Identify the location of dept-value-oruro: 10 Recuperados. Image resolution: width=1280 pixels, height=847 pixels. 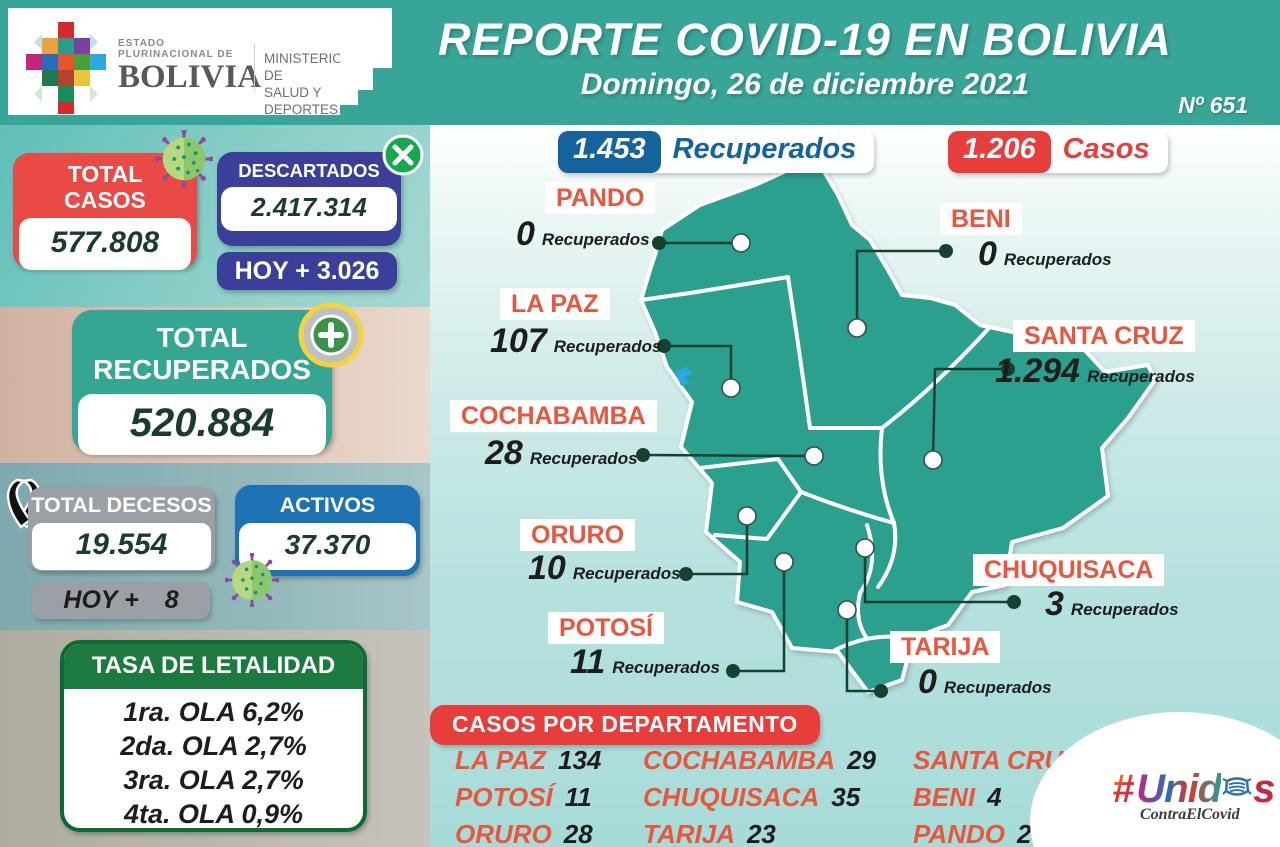
(604, 568).